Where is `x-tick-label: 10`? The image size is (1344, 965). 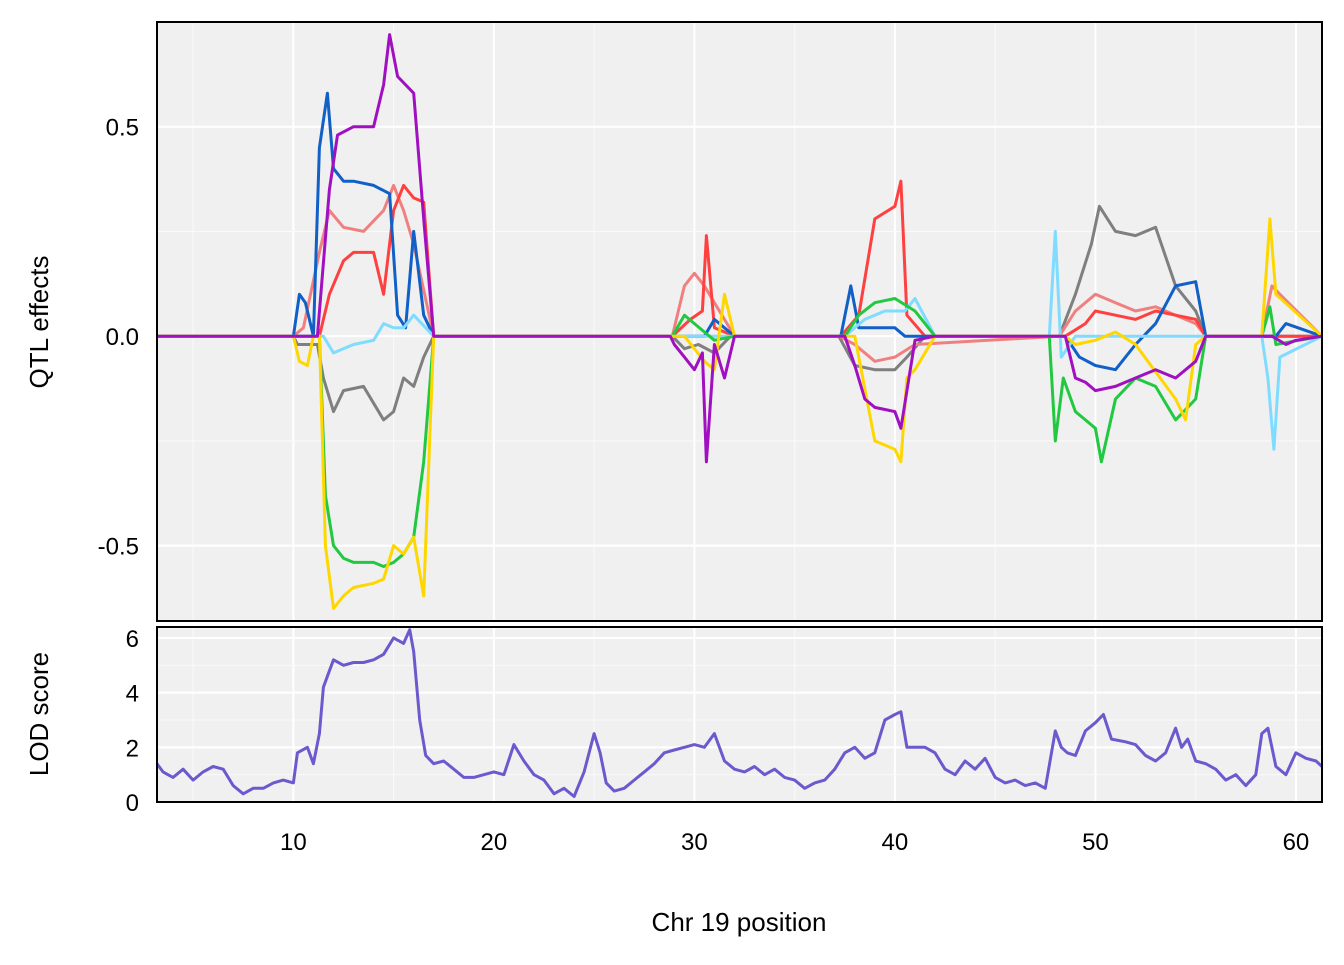 x-tick-label: 10 is located at coordinates (293, 842).